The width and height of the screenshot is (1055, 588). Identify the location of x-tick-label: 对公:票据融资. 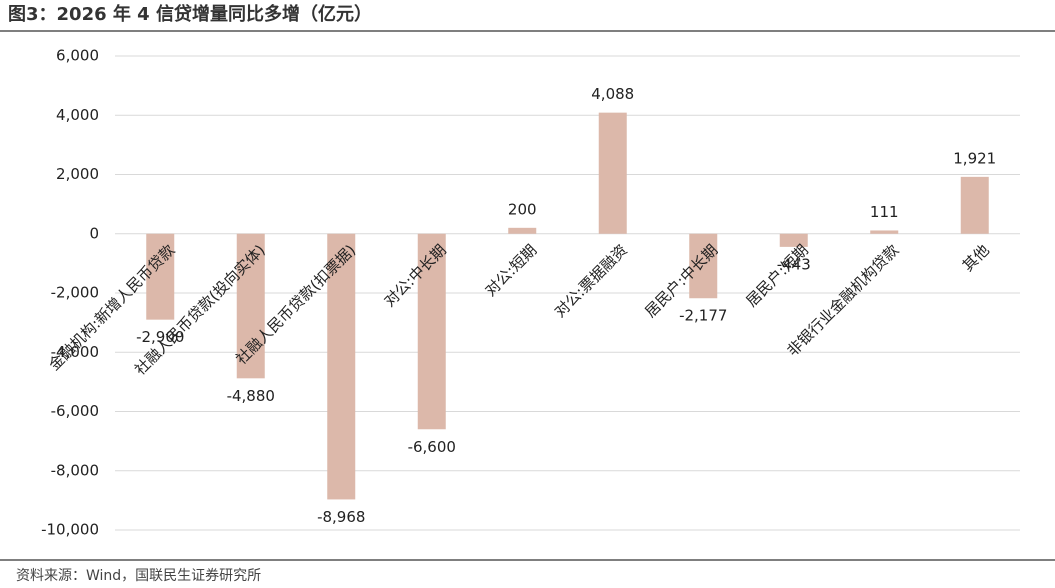
(591, 281).